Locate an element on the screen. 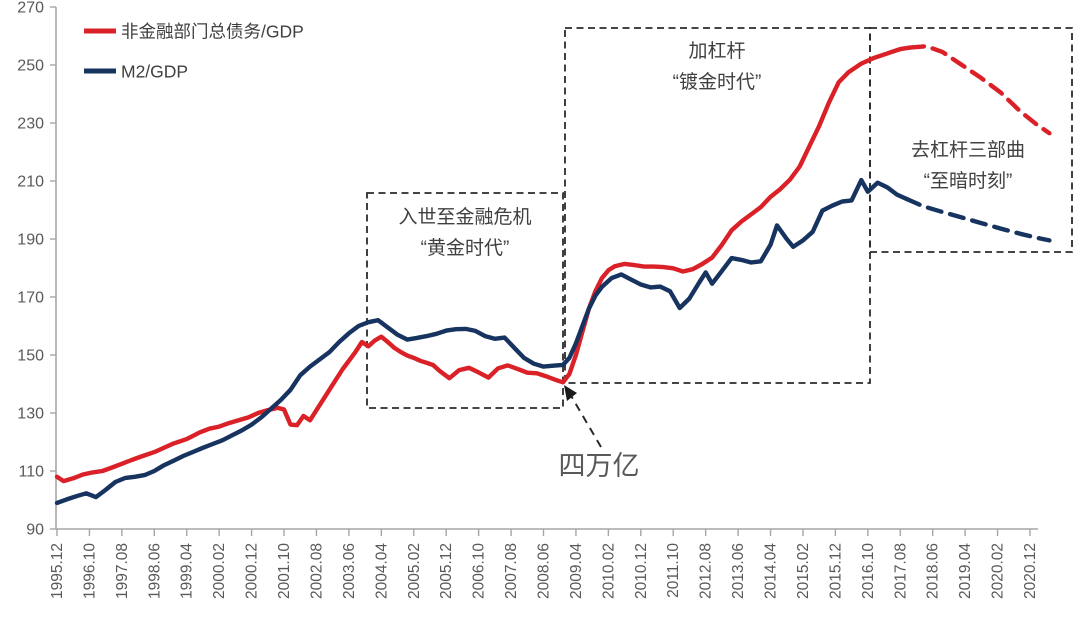 The width and height of the screenshot is (1080, 629). annotation-label-darkest-hour: 去杠杆三部曲 is located at coordinates (968, 150).